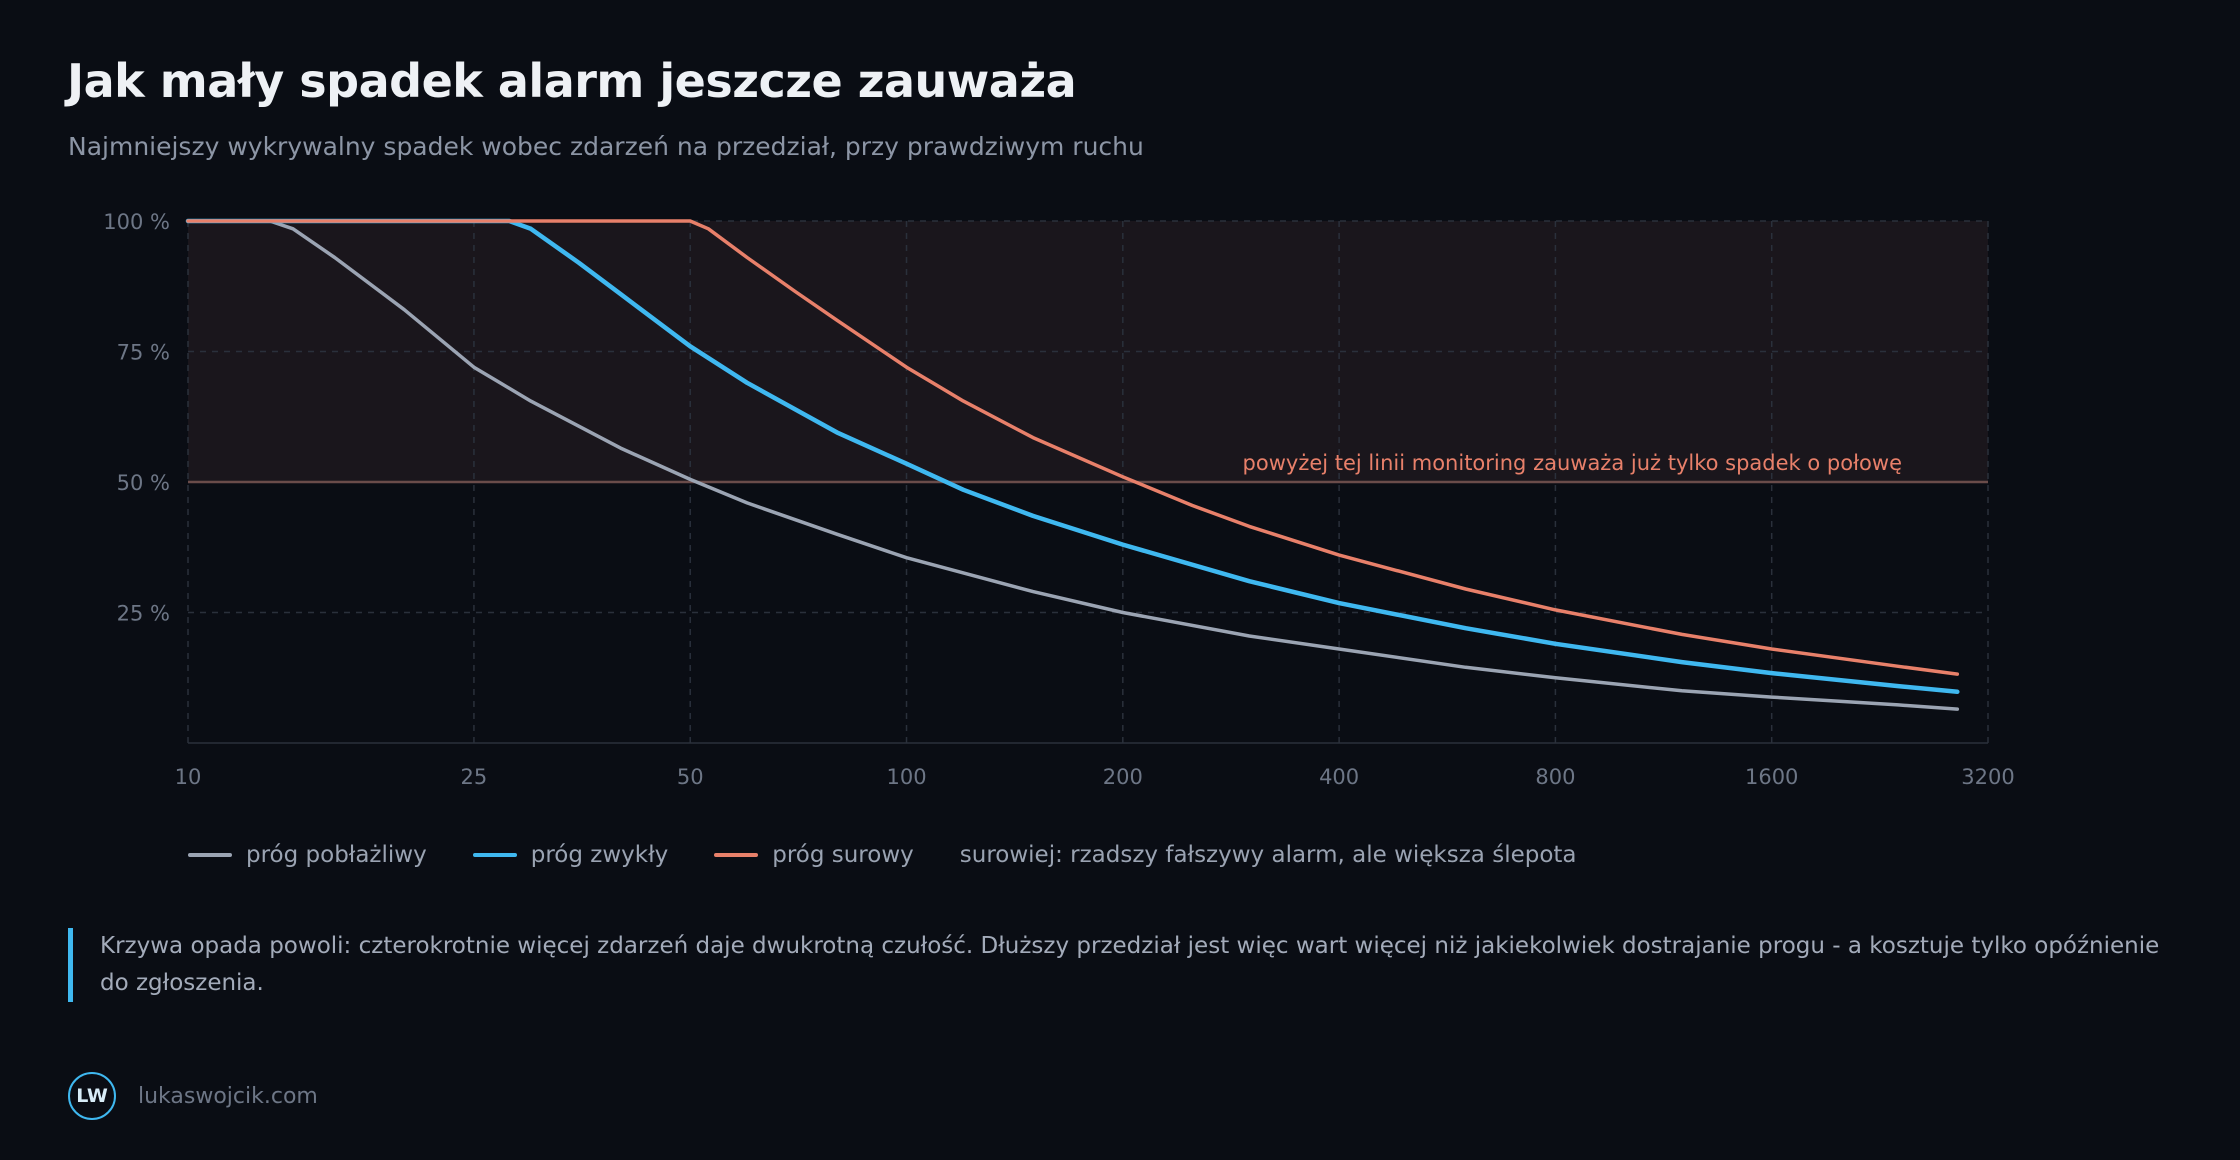 This screenshot has height=1160, width=2240. I want to click on logo-badge: LW, so click(92, 1096).